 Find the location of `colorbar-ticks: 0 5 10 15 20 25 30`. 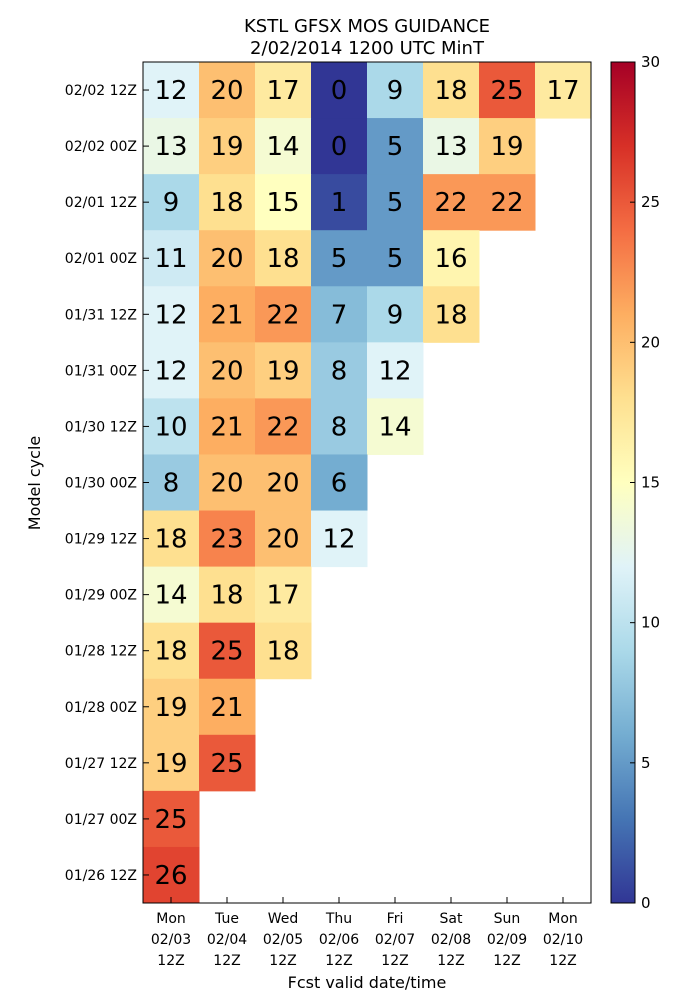

colorbar-ticks: 0 5 10 15 20 25 30 is located at coordinates (645, 482).